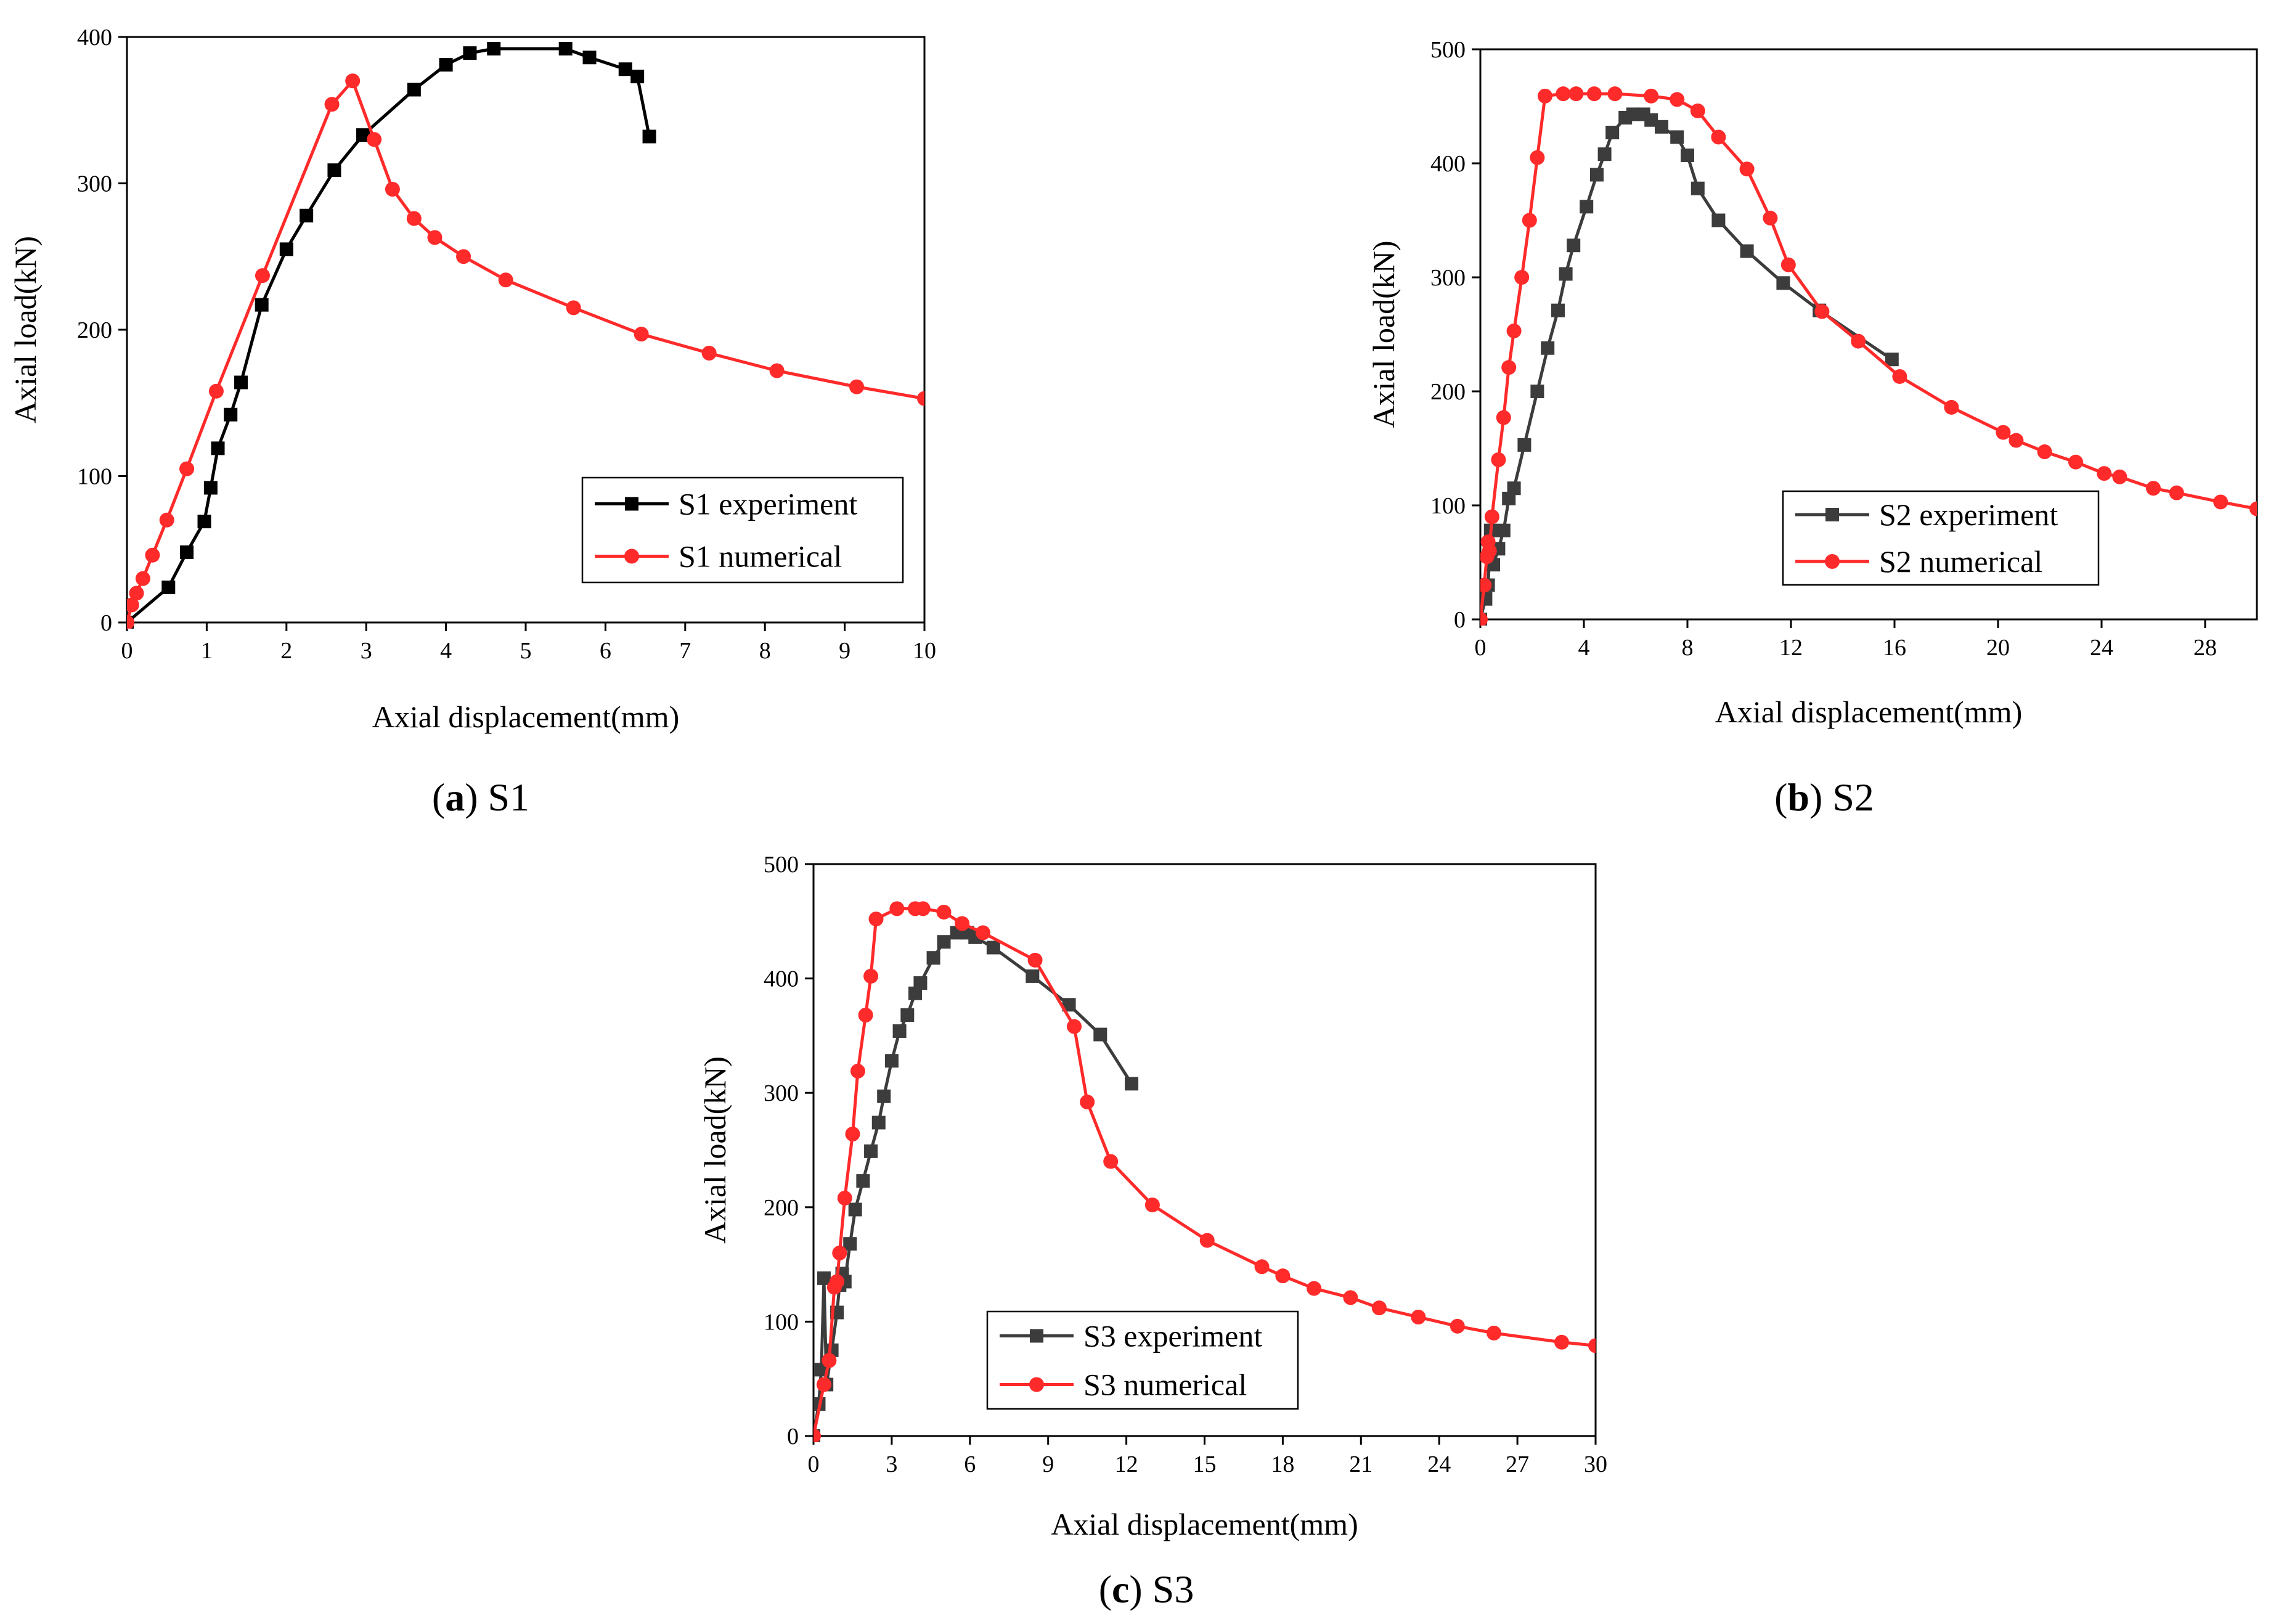 The width and height of the screenshot is (2284, 1624). Describe the element at coordinates (1448, 164) in the screenshot. I see `y-tick-label: 400` at that location.